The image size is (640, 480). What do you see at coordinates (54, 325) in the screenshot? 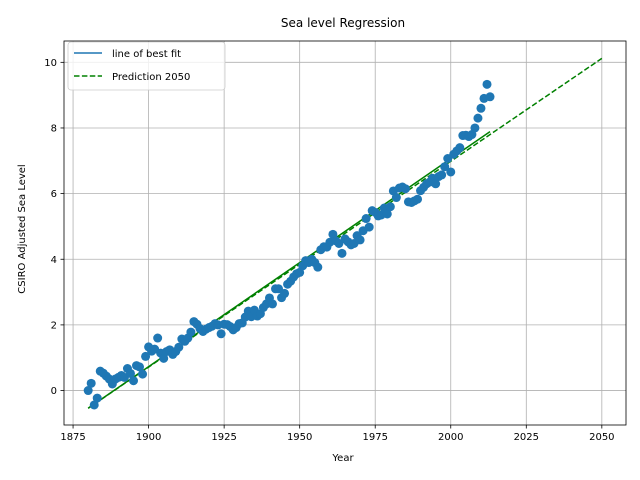
I see `y-tick-label: 2` at bounding box center [54, 325].